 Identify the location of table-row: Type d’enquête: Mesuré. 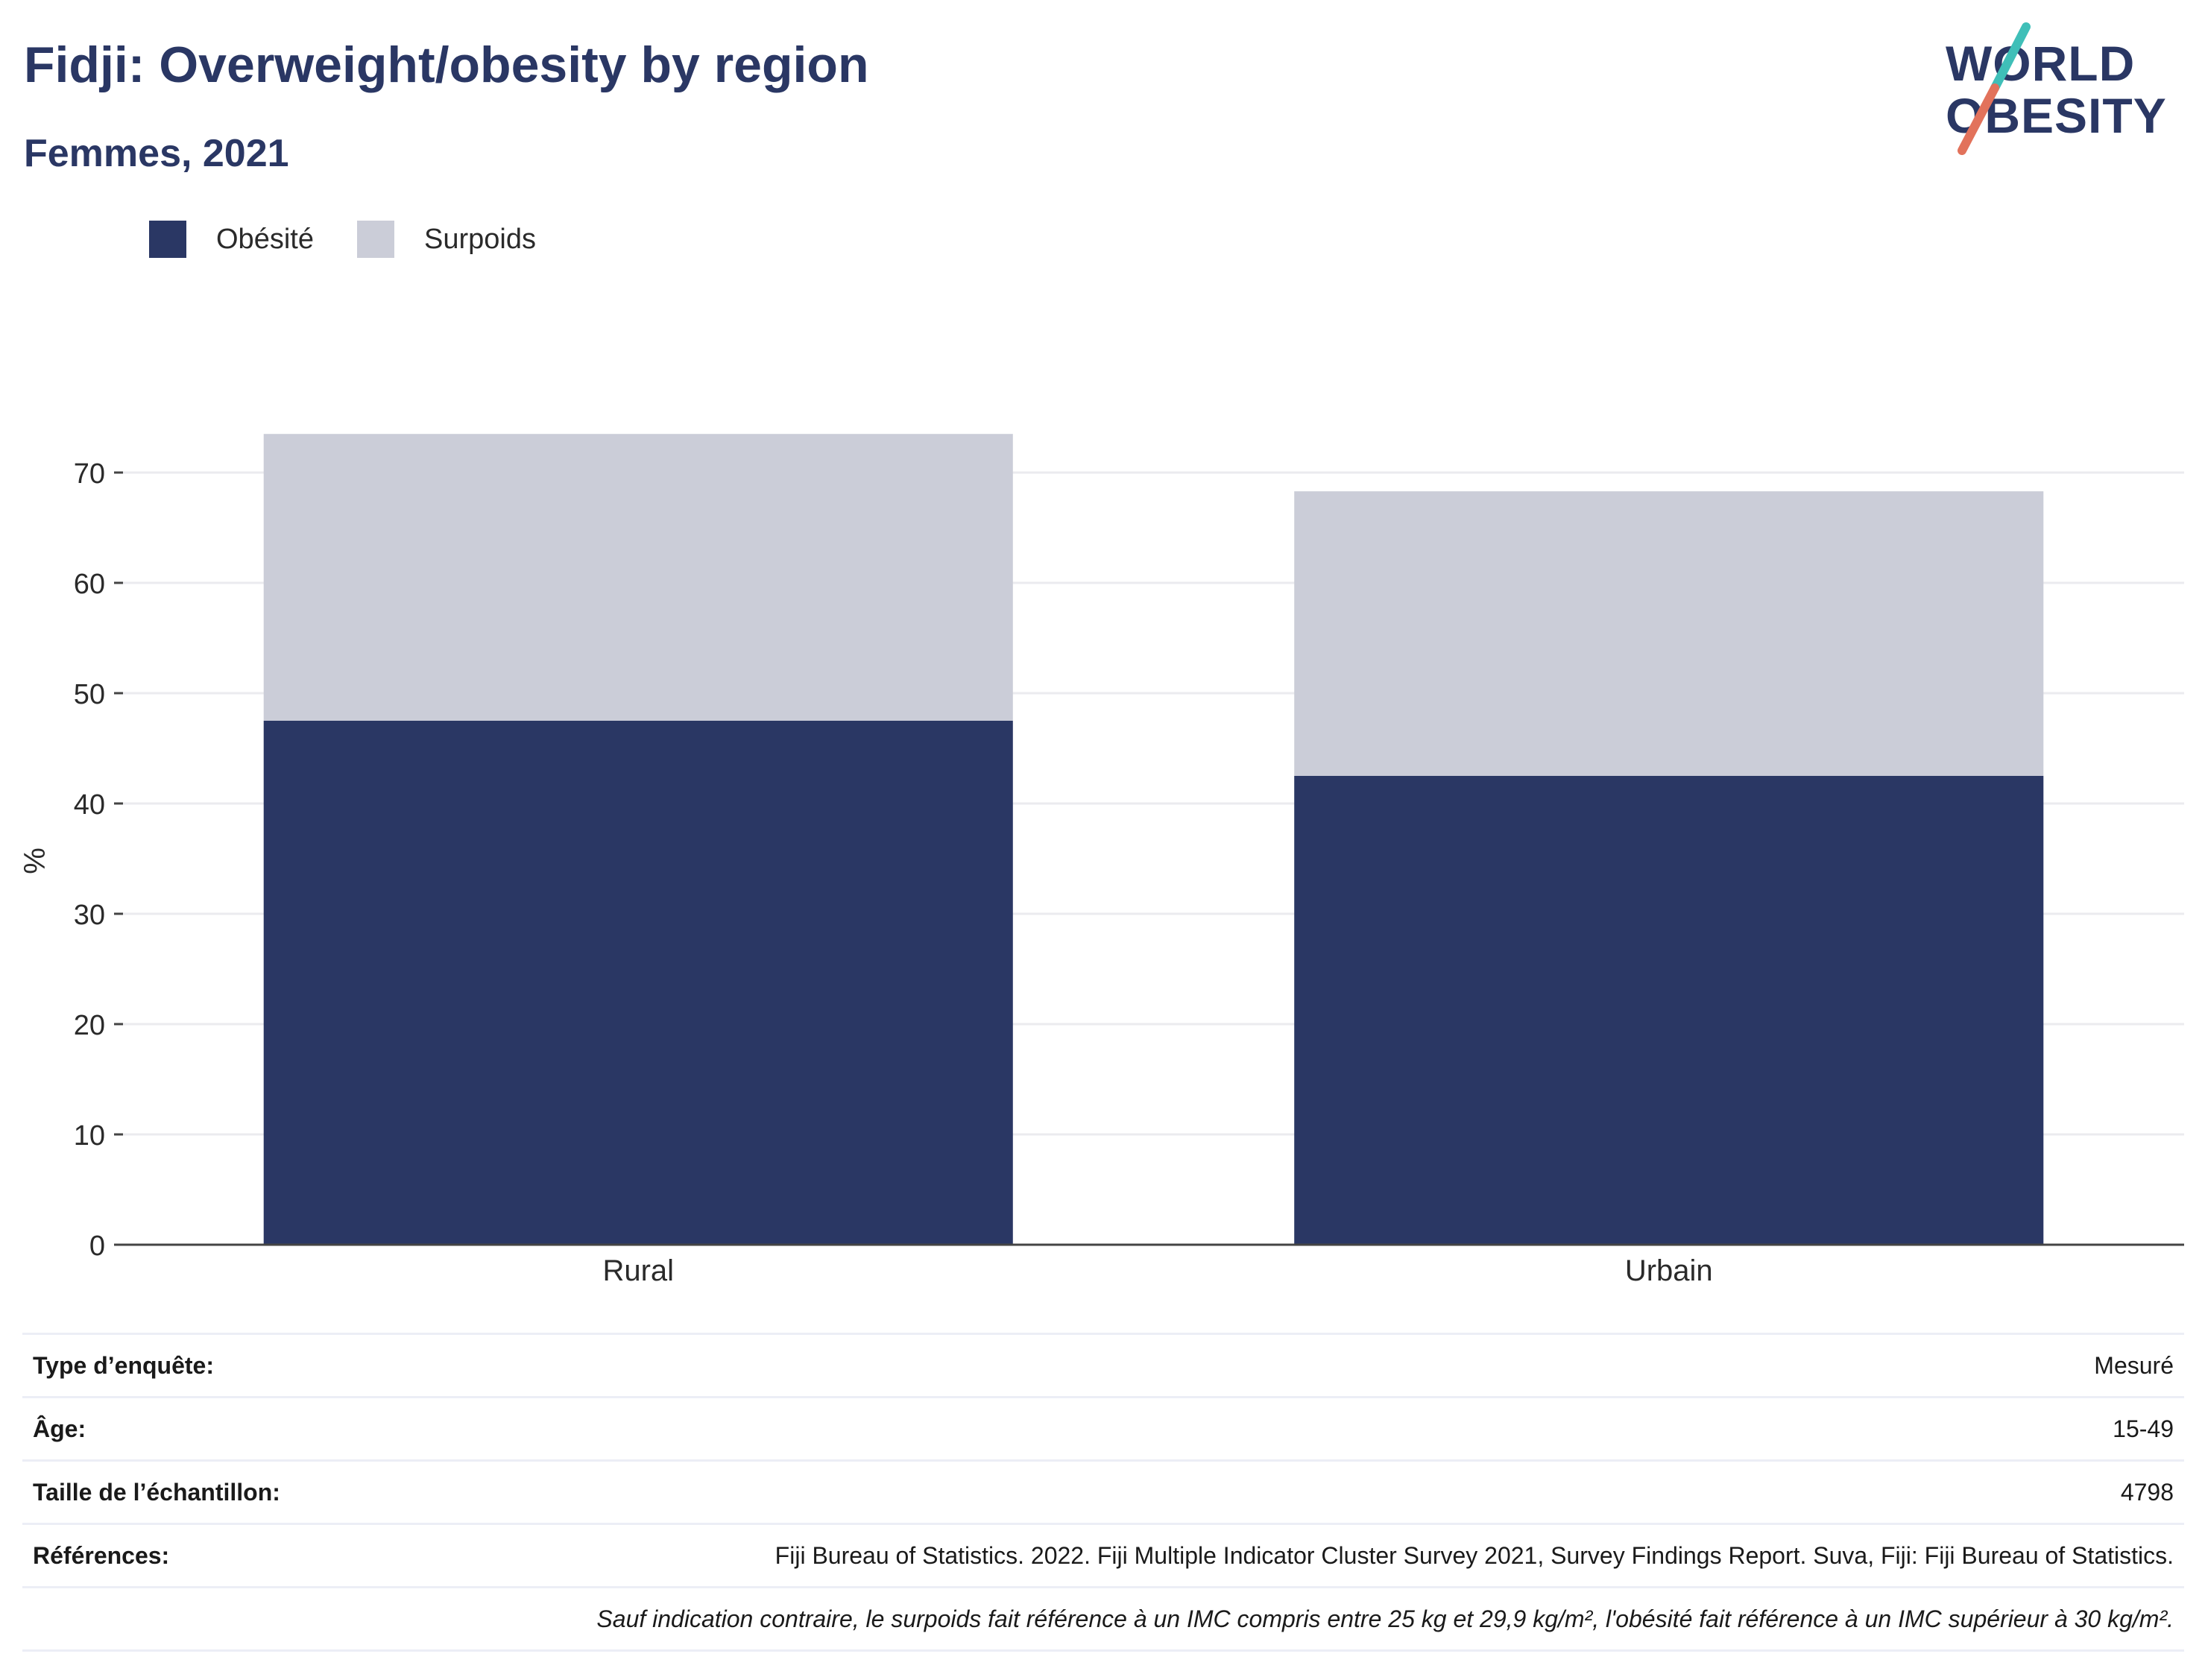
(1103, 1365).